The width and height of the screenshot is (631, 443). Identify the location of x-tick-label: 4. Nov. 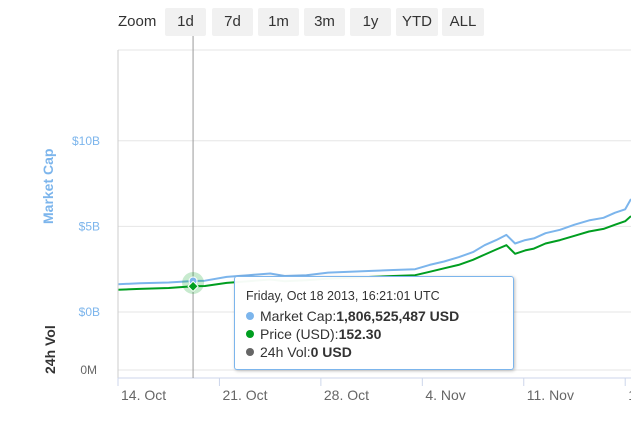
(445, 395).